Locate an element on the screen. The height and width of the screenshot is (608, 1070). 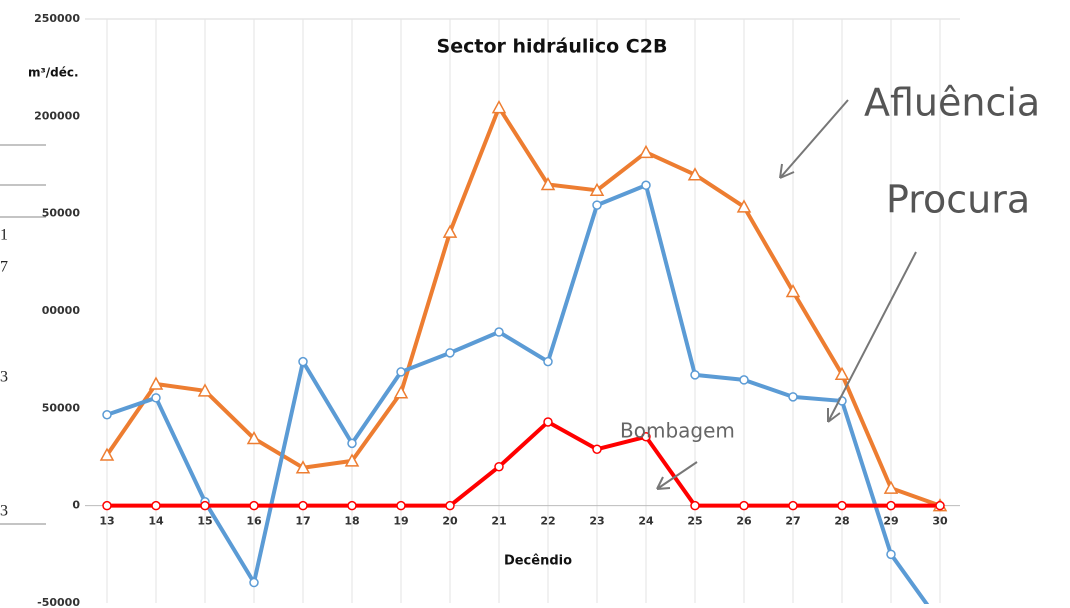
x-tick-label: 14 is located at coordinates (156, 521).